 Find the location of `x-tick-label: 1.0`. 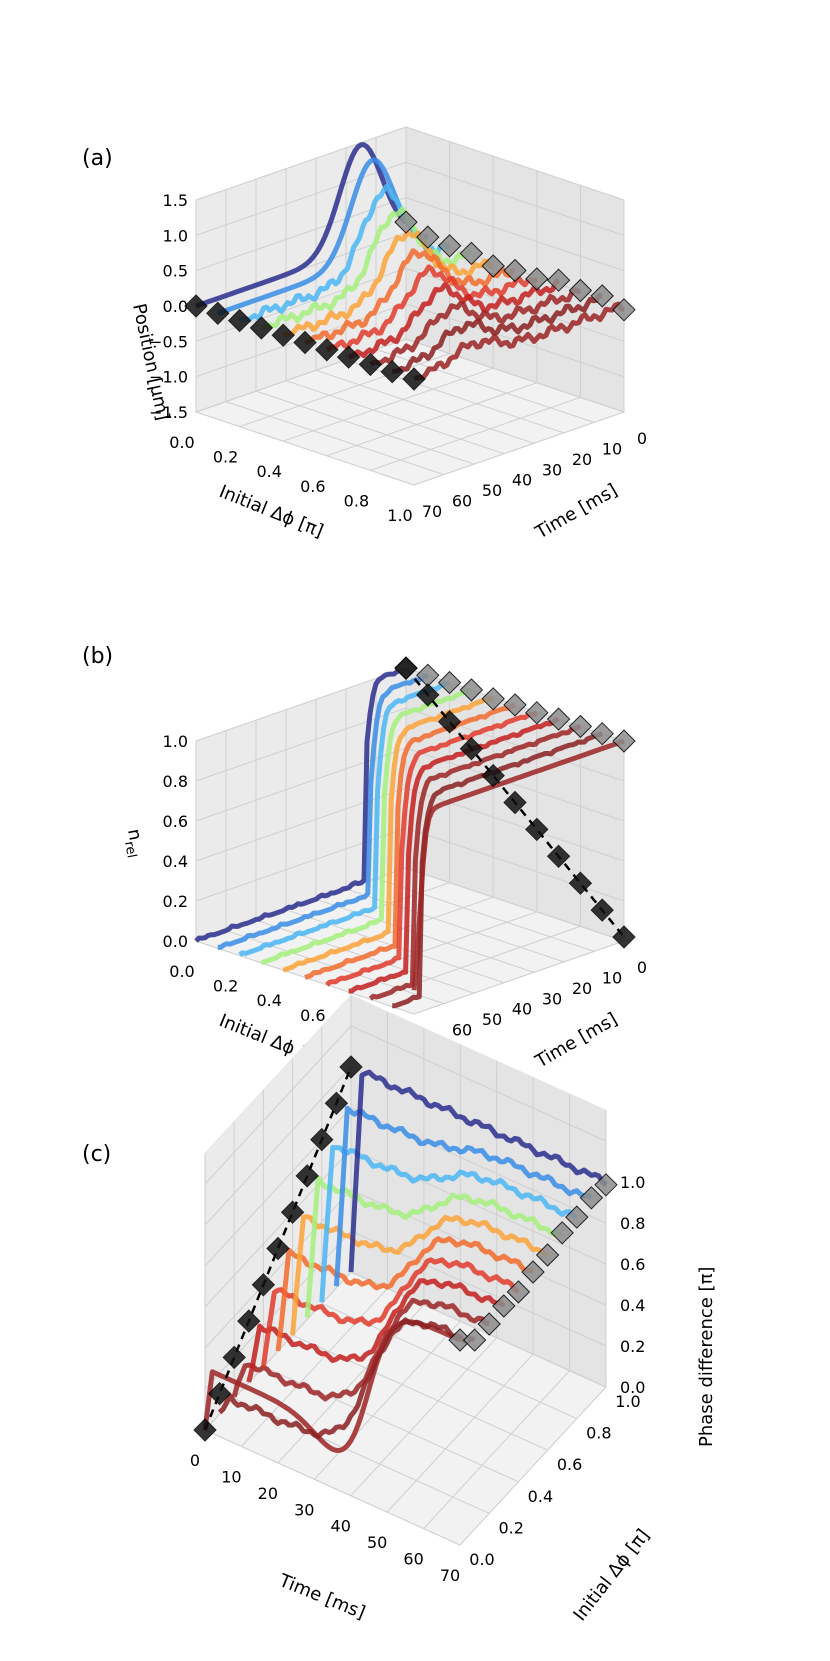

x-tick-label: 1.0 is located at coordinates (399, 515).